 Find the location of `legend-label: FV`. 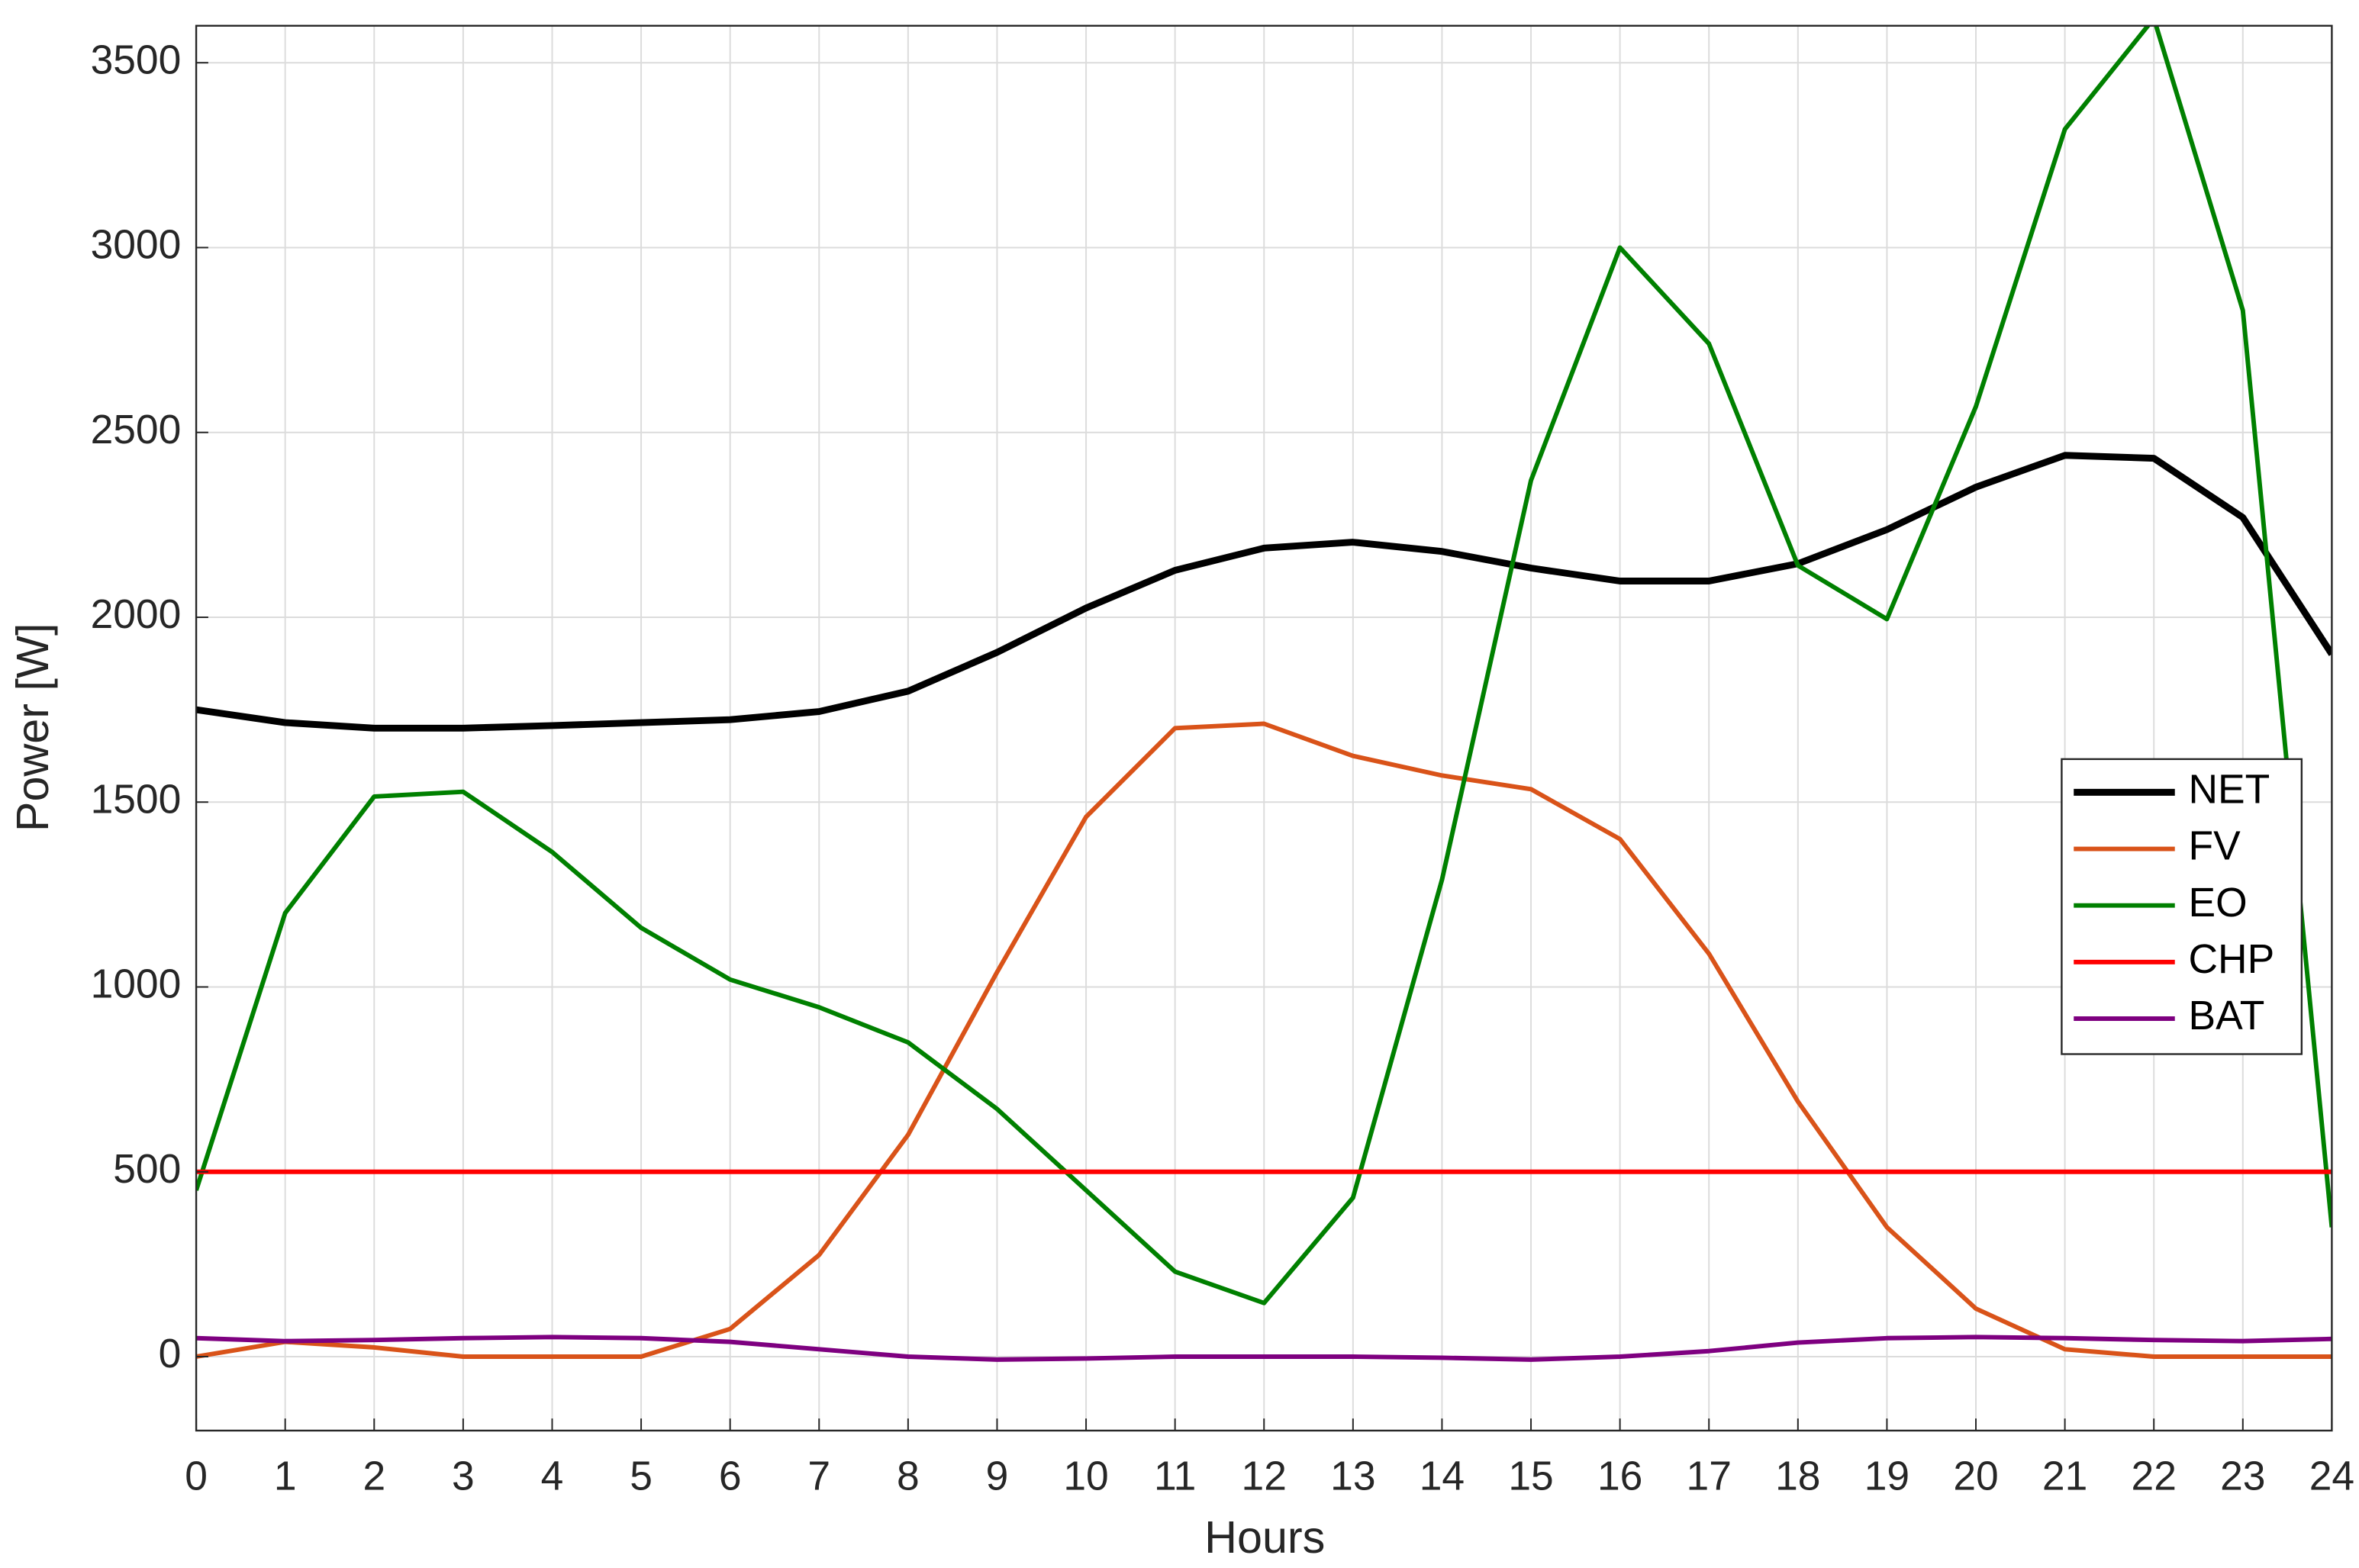

legend-label: FV is located at coordinates (2215, 846).